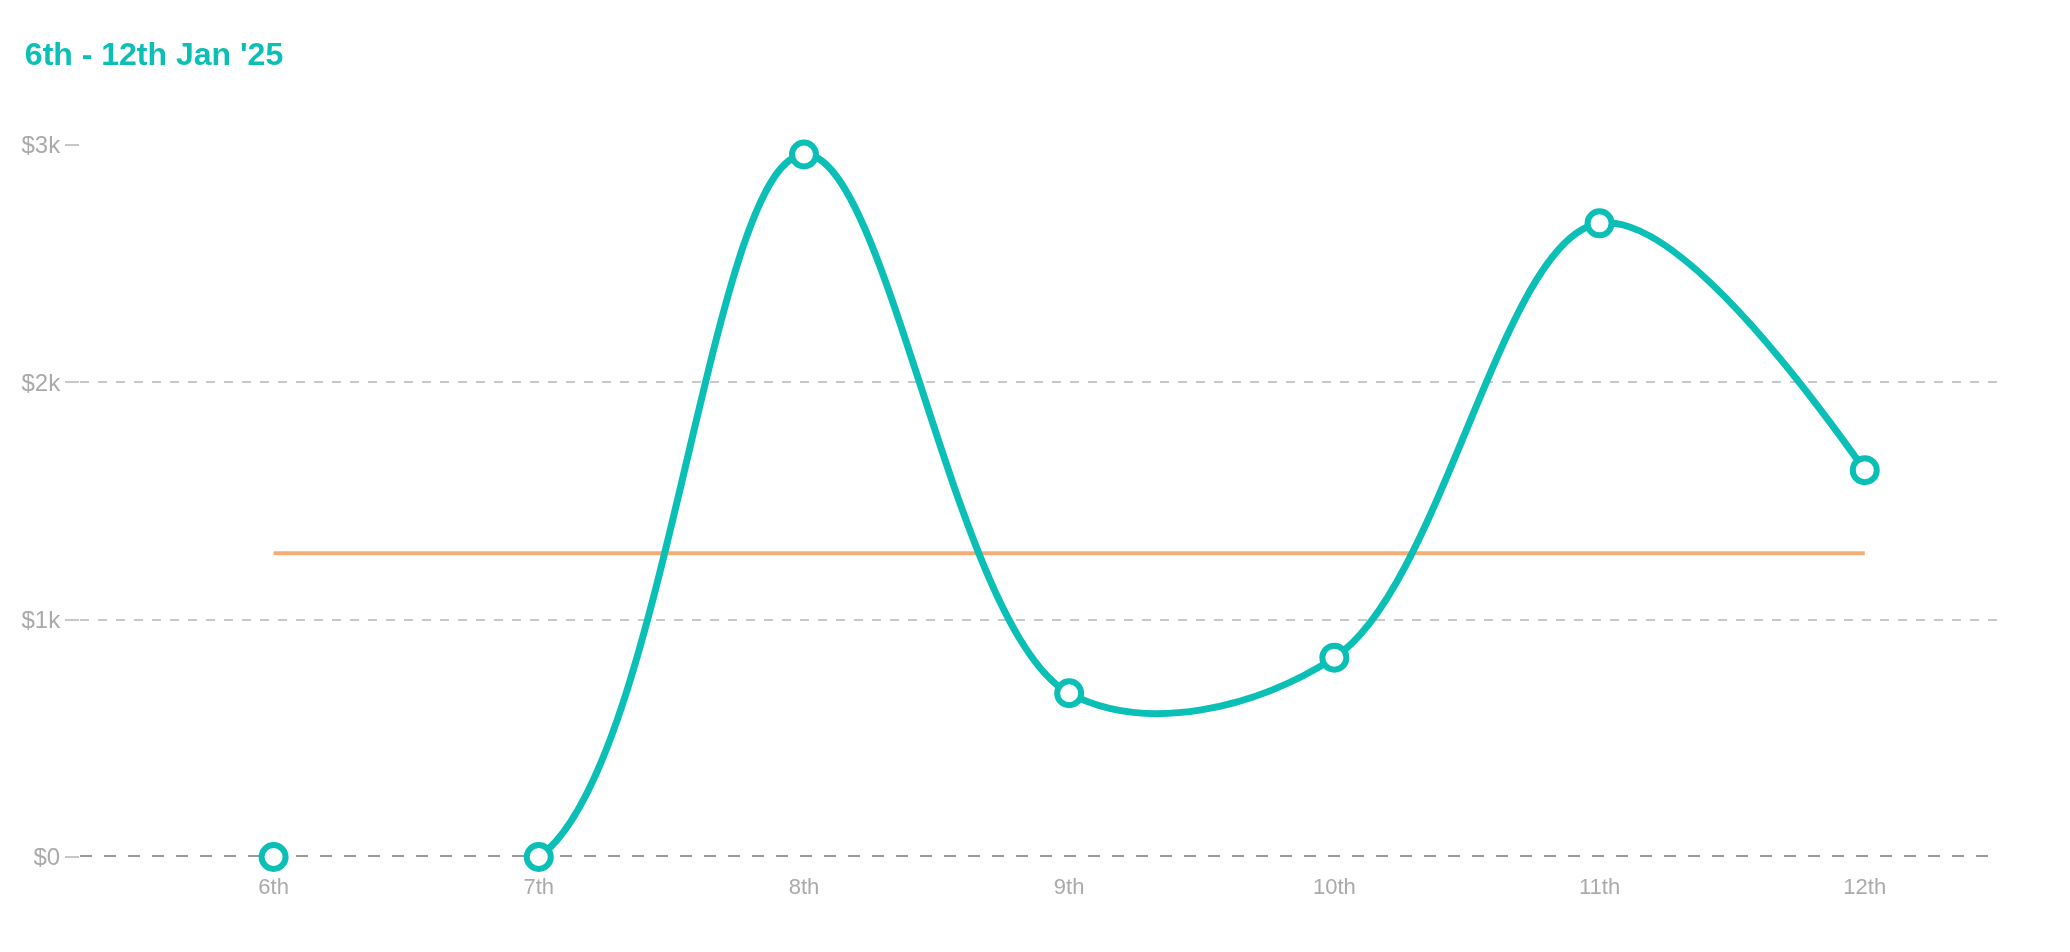  Describe the element at coordinates (41, 620) in the screenshot. I see `y-tick-label: $1k` at that location.